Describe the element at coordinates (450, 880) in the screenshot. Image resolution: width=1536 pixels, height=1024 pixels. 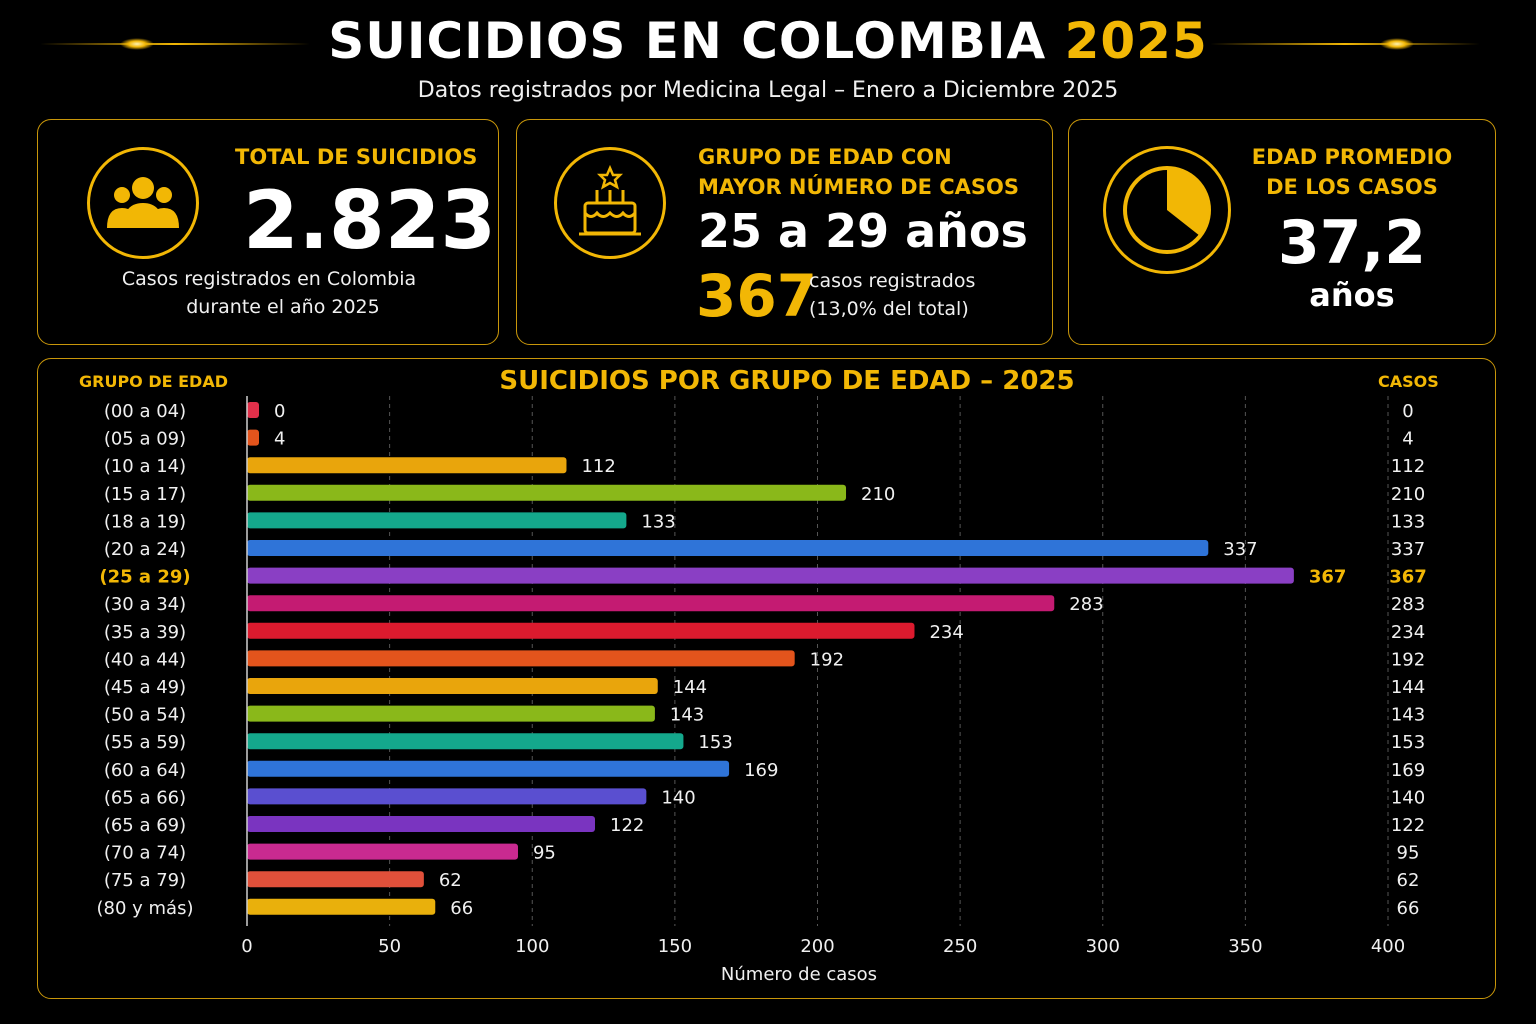
I see `data-label: 62` at that location.